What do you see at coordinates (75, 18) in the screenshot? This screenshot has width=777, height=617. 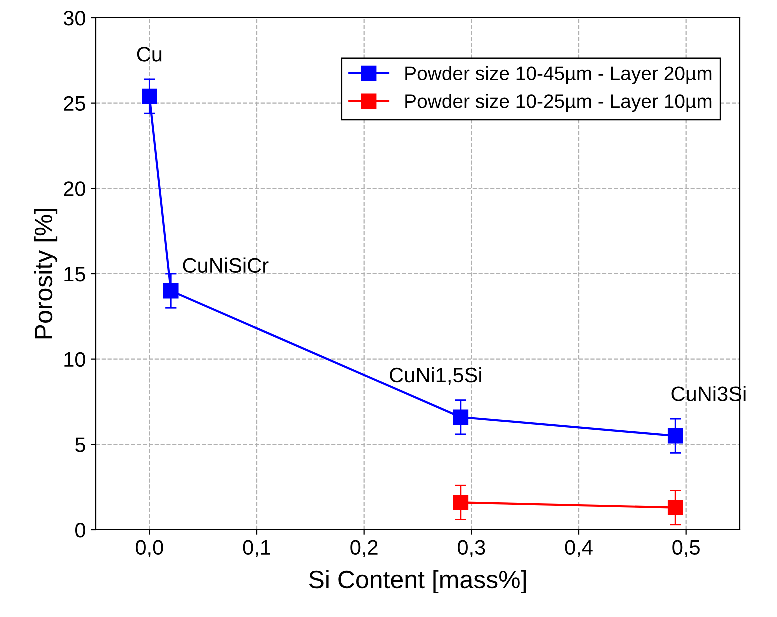 I see `y-tick-label: 30` at bounding box center [75, 18].